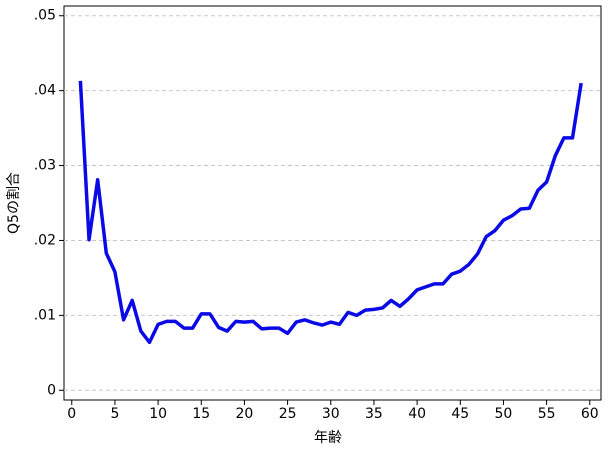  Describe the element at coordinates (590, 414) in the screenshot. I see `x-tick-label: 60` at that location.